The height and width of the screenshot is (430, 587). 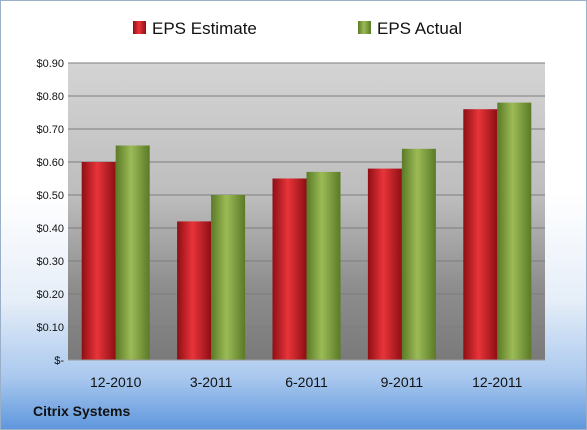 What do you see at coordinates (50, 196) in the screenshot?
I see `y-tick-label: $0.50` at bounding box center [50, 196].